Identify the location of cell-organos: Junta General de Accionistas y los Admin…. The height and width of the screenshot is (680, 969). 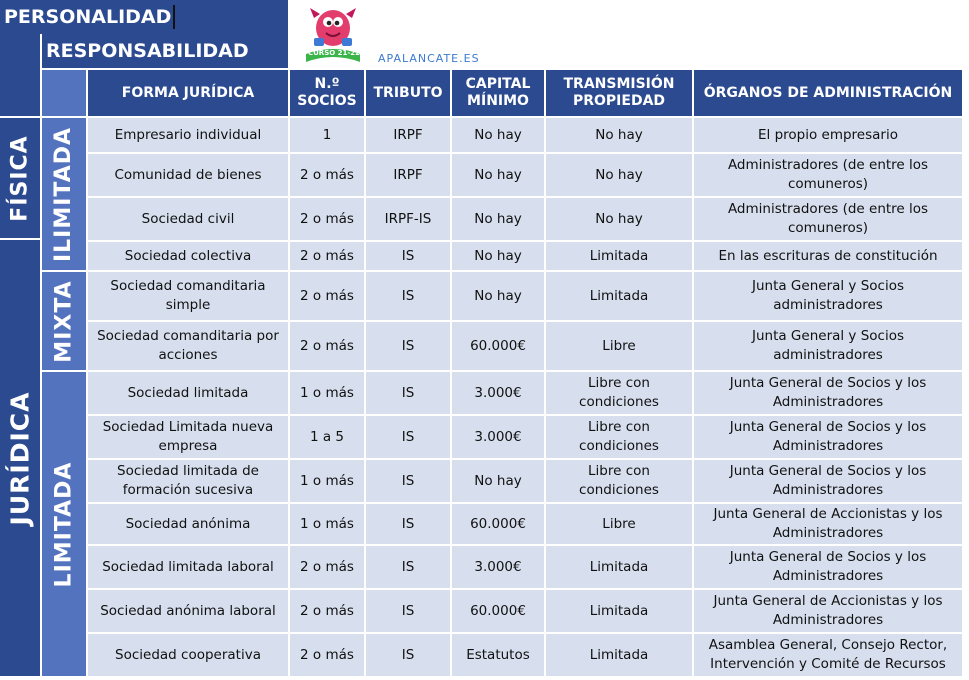
(828, 524).